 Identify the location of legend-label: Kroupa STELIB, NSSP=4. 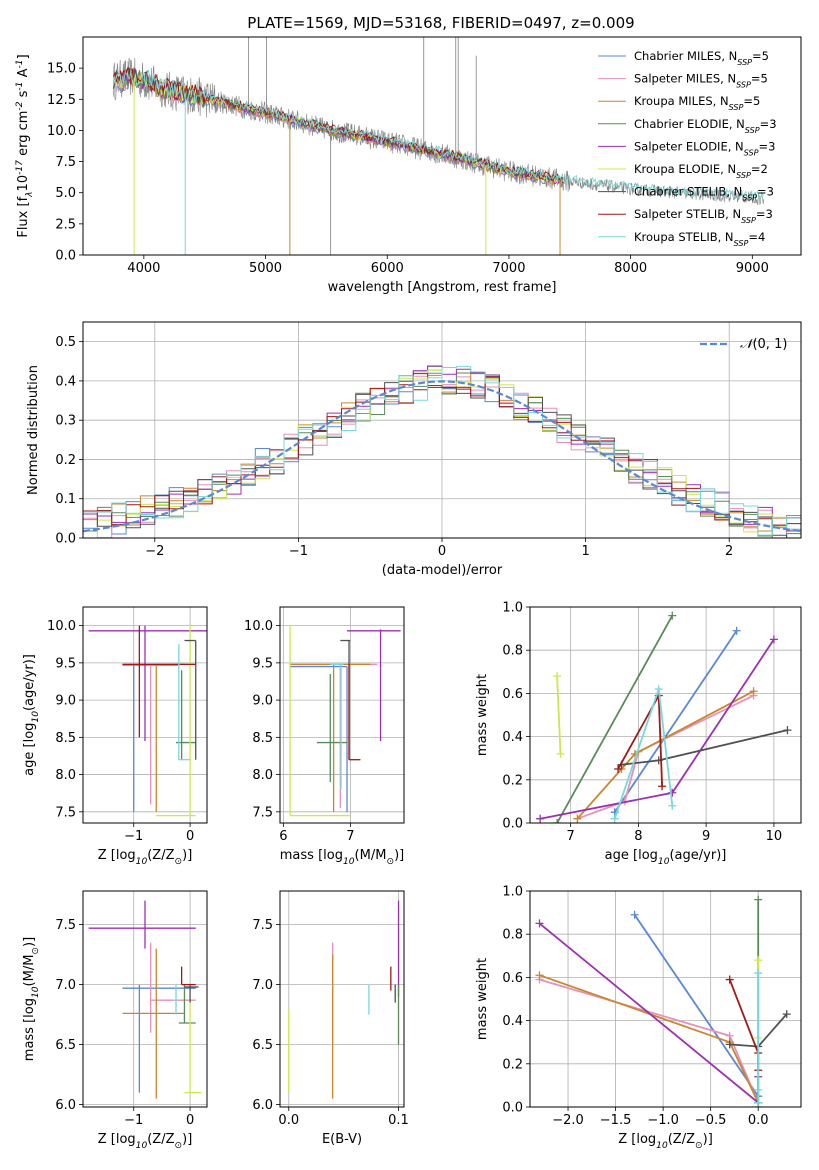
(699, 239).